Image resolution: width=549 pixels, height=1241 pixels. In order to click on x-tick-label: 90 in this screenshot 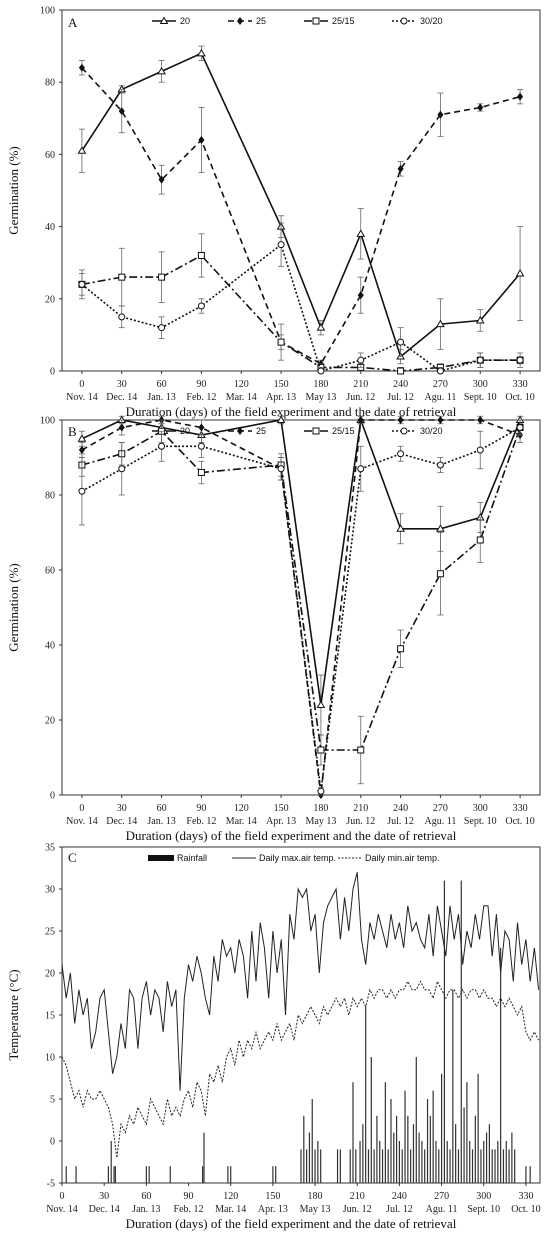, I will do `click(201, 808)`.